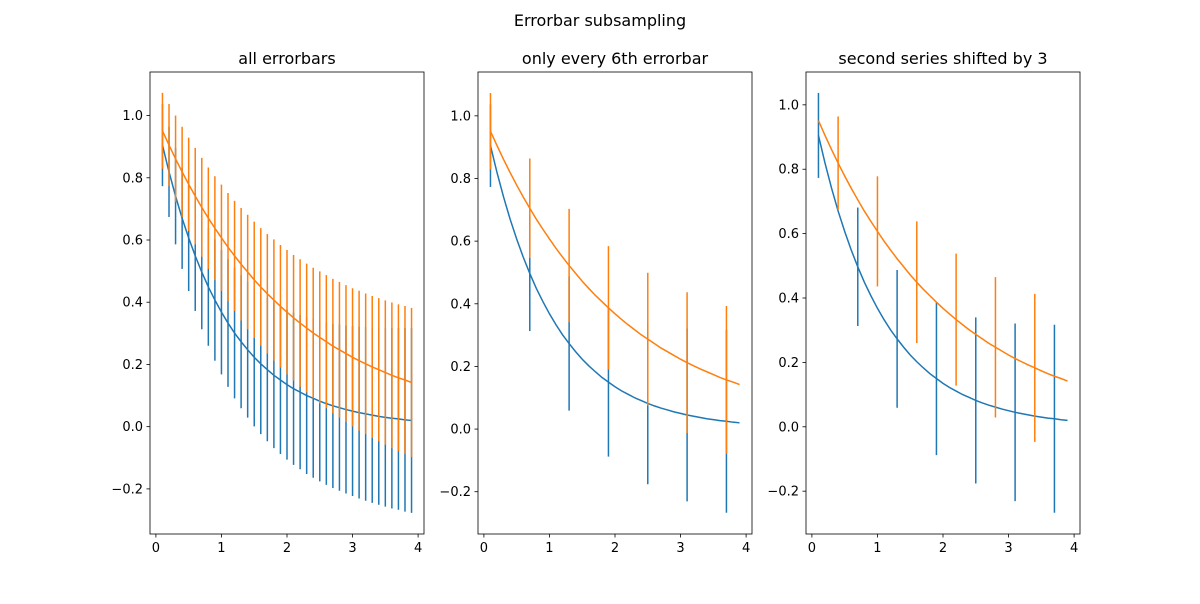 This screenshot has height=604, width=1200. What do you see at coordinates (942, 58) in the screenshot?
I see `subplot-title: second series shifted by 3` at bounding box center [942, 58].